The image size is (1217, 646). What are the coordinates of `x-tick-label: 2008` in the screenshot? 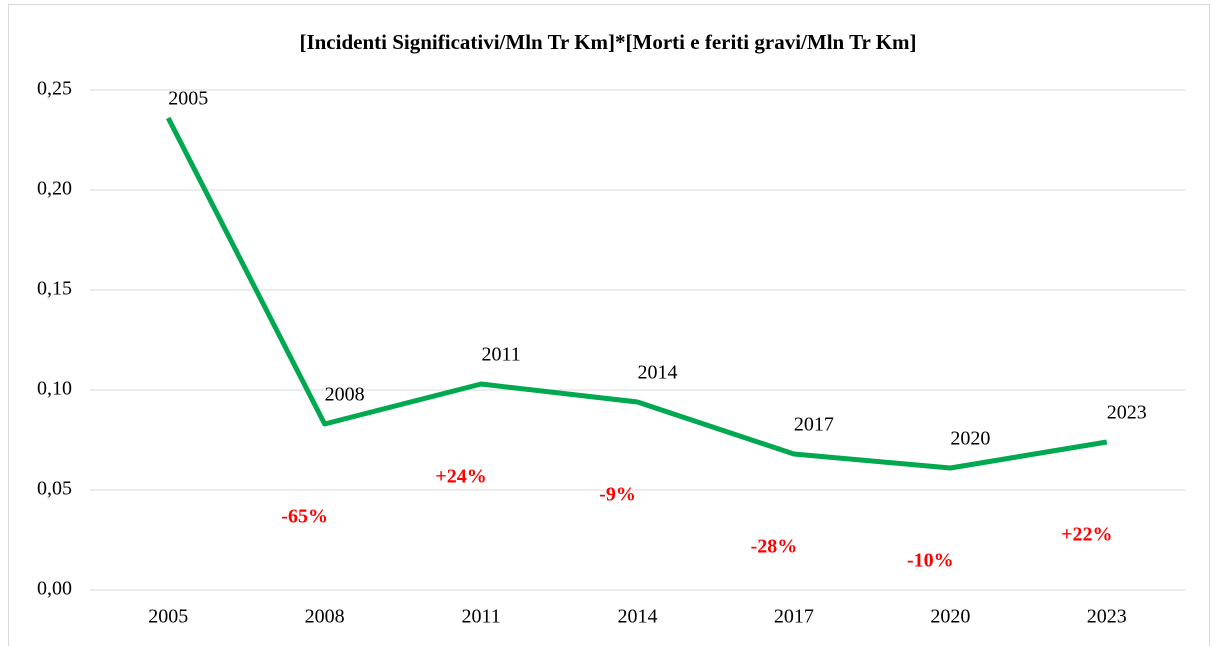 It's located at (325, 617).